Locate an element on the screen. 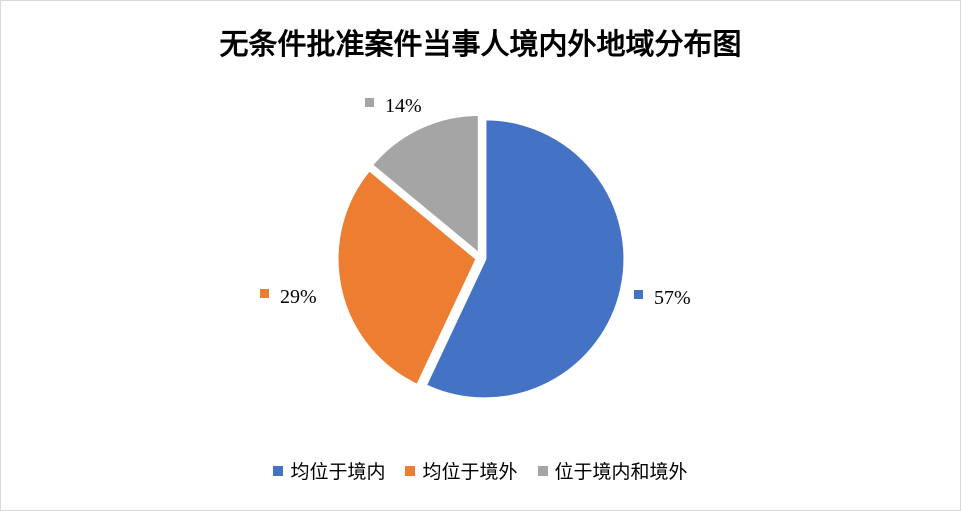 This screenshot has height=511, width=961. data-label: 14% is located at coordinates (403, 106).